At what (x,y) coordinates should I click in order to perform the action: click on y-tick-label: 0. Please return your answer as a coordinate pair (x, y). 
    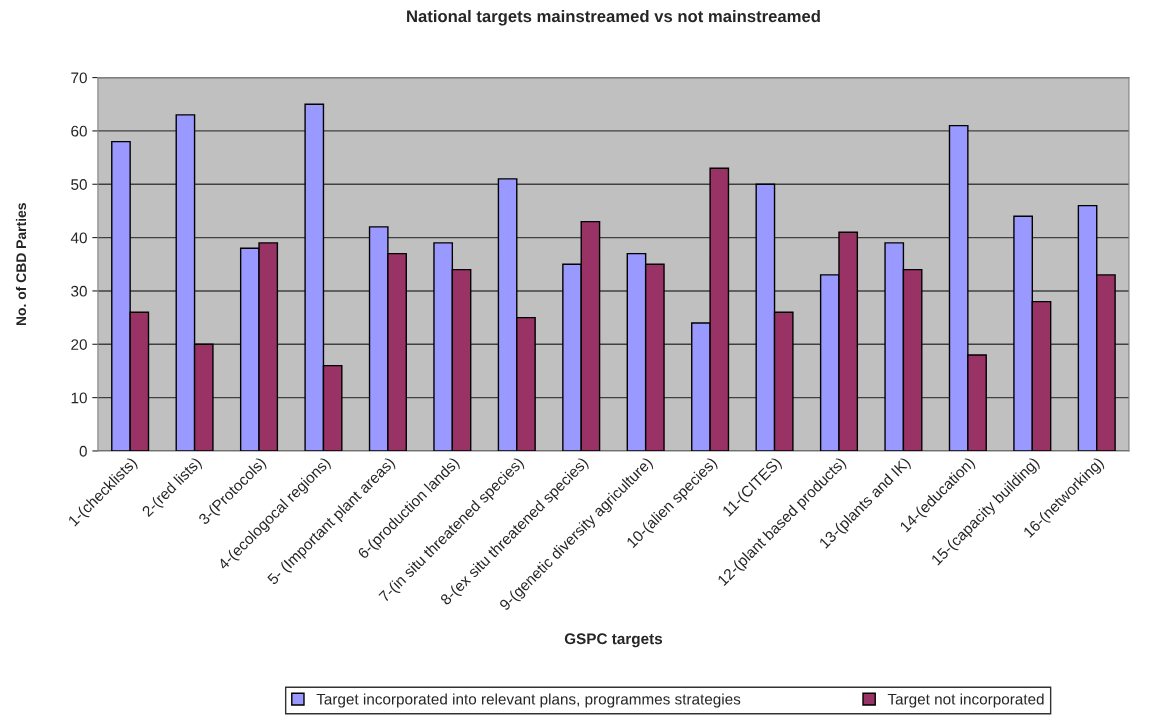
    Looking at the image, I should click on (83, 451).